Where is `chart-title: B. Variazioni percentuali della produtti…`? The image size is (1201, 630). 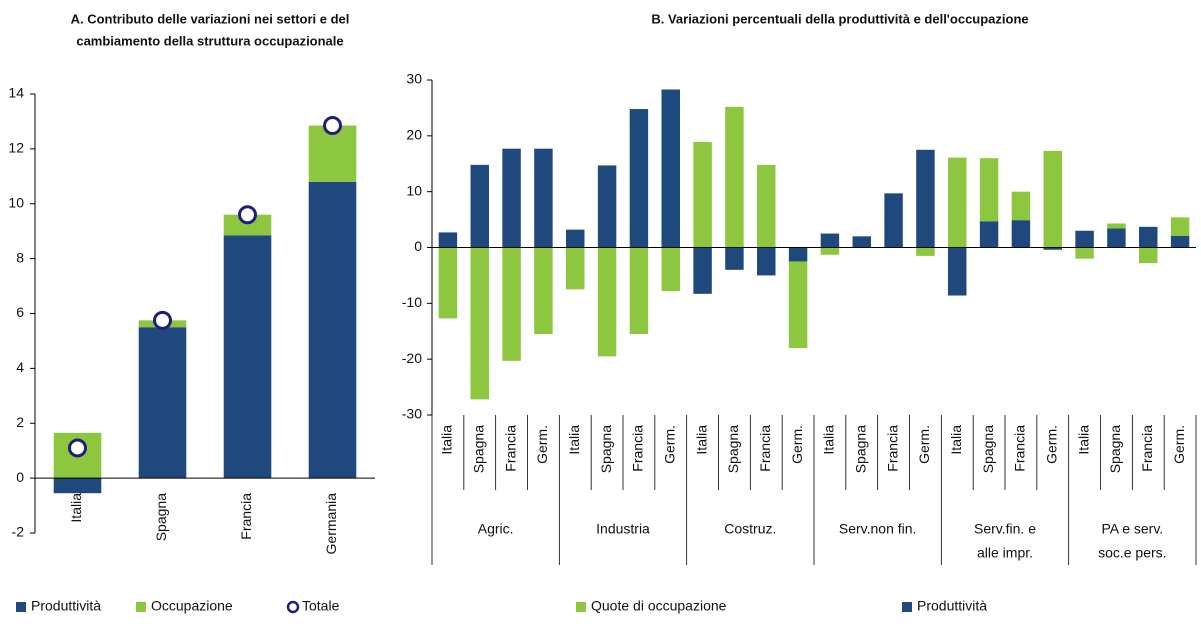
chart-title: B. Variazioni percentuali della produtti… is located at coordinates (839, 18).